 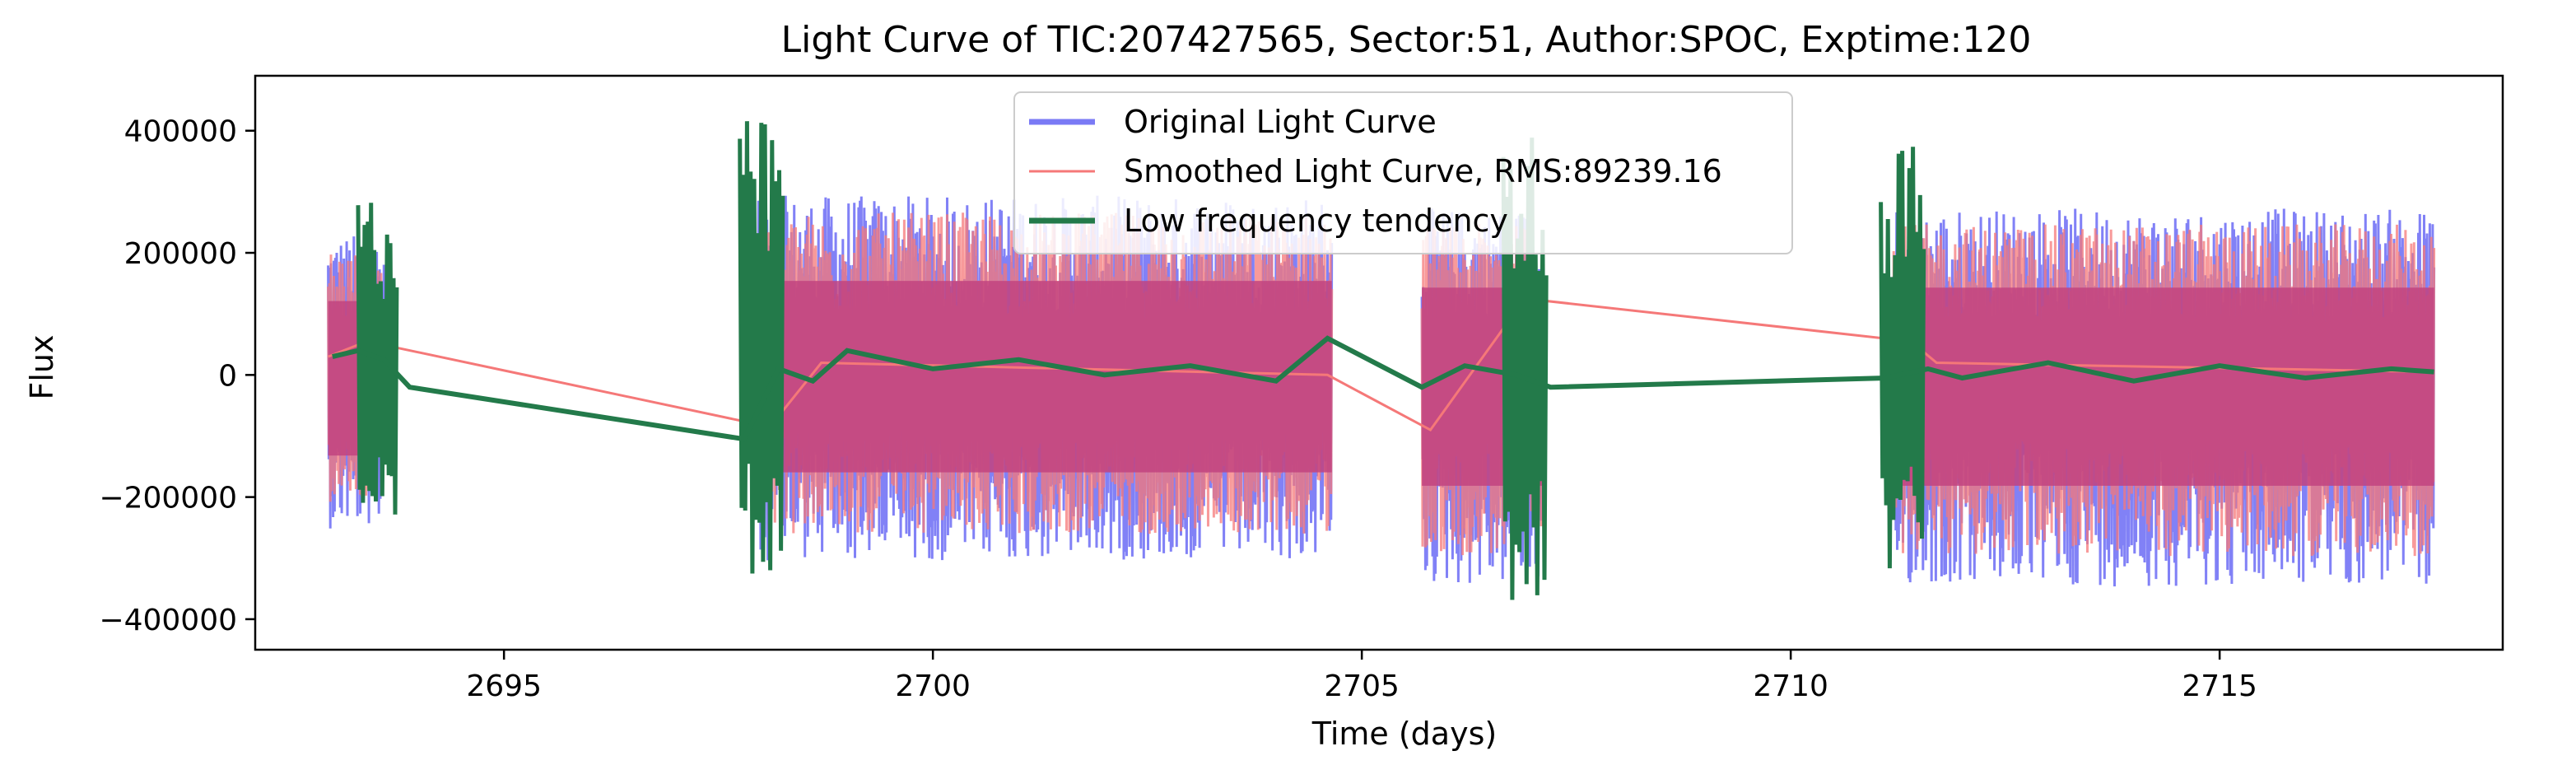 What do you see at coordinates (180, 132) in the screenshot?
I see `y-tick-label: 400000` at bounding box center [180, 132].